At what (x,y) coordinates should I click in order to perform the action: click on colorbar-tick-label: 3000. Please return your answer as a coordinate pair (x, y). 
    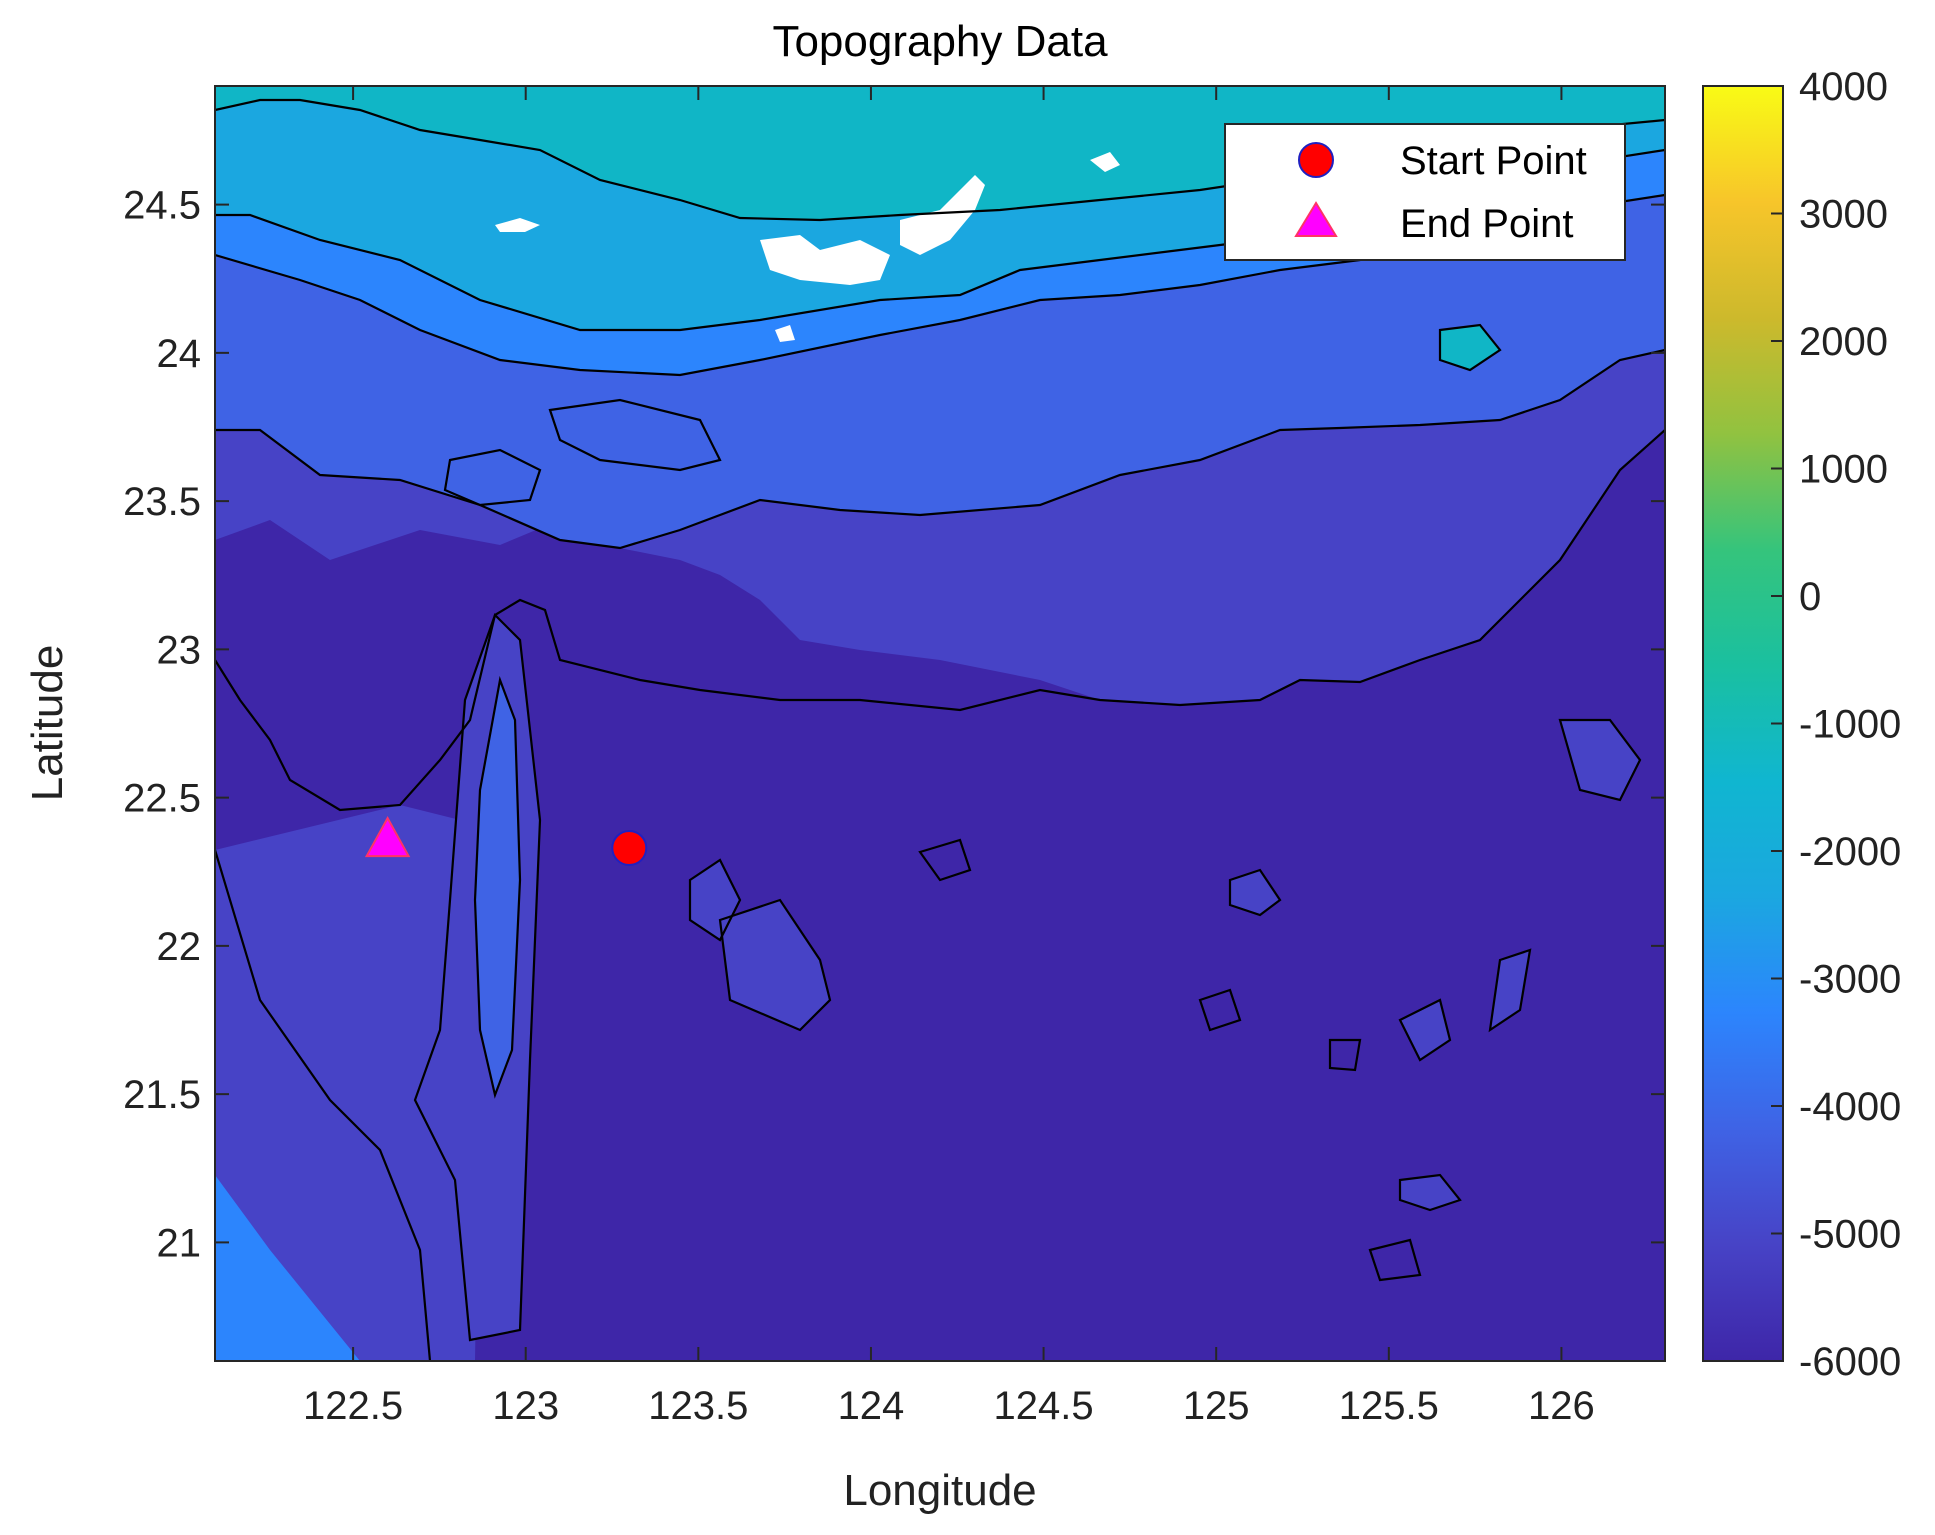
    Looking at the image, I should click on (1843, 215).